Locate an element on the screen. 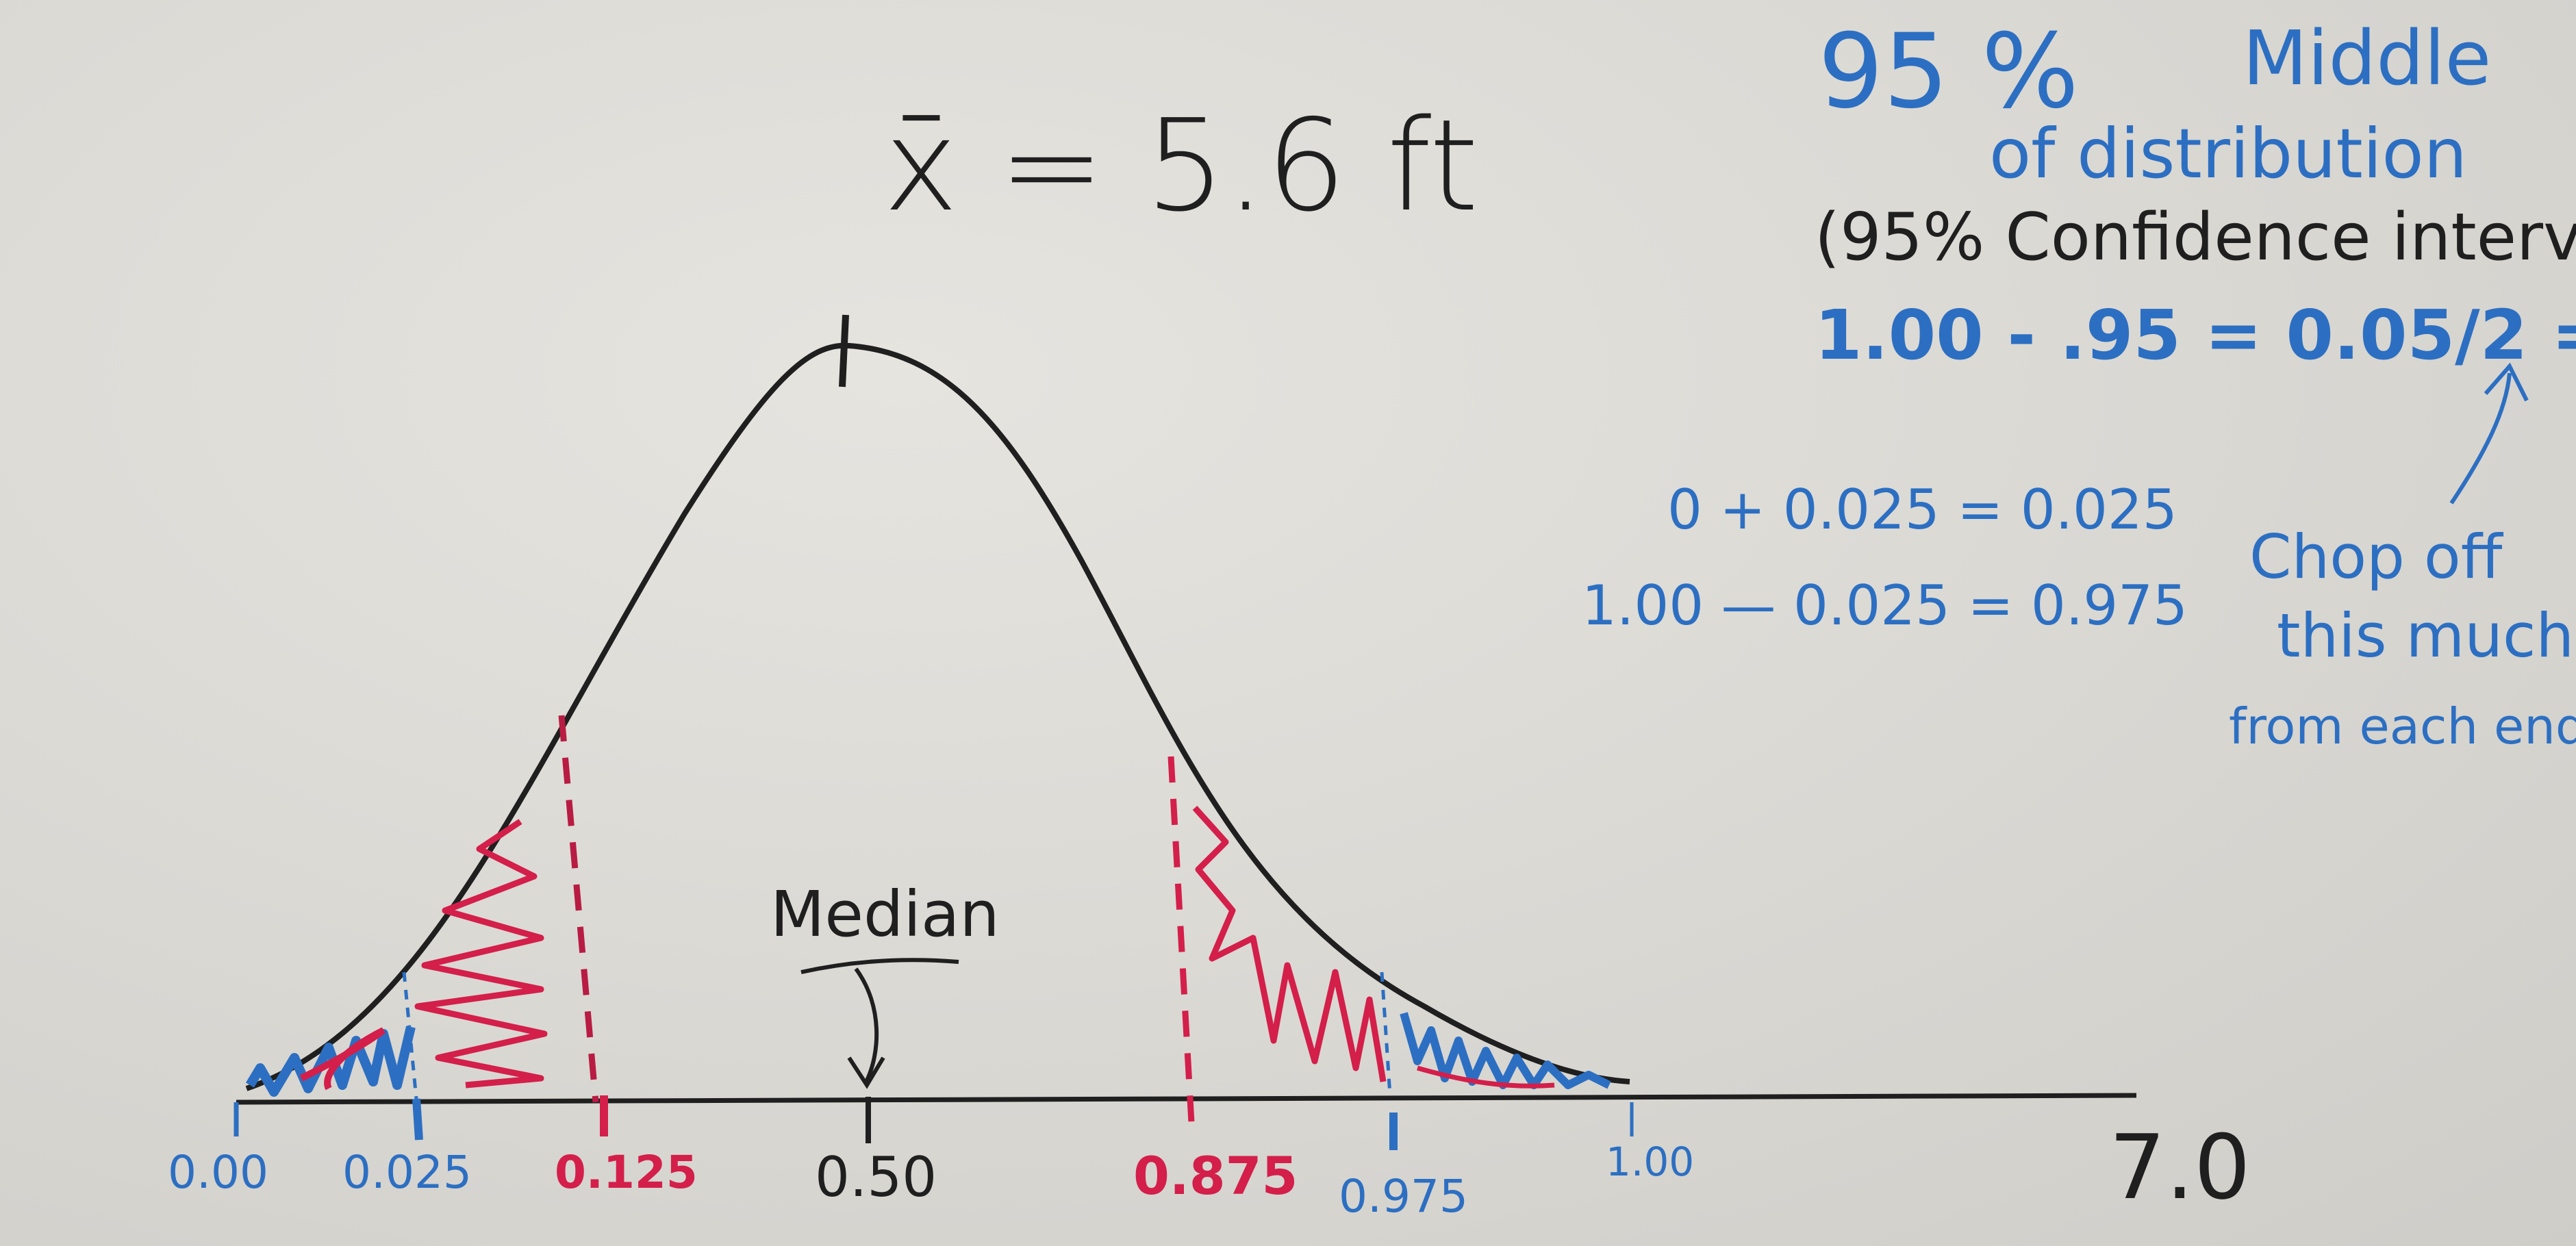 This screenshot has width=2576, height=1246. mean-equation: x̄ = 5.6 ft is located at coordinates (1181, 166).